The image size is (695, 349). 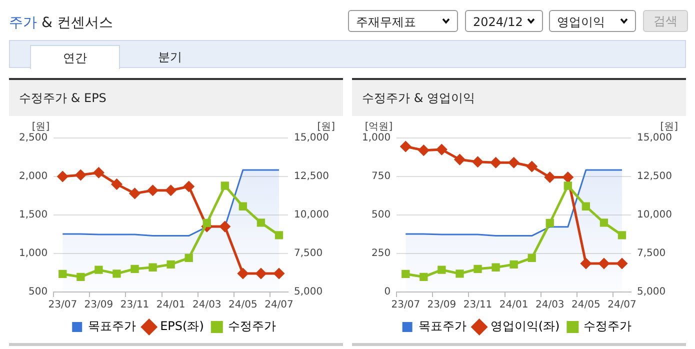 I want to click on text: 검색, so click(x=665, y=21).